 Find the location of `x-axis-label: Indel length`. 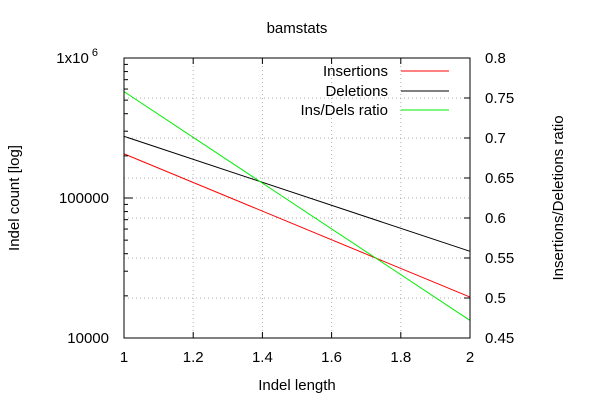

x-axis-label: Indel length is located at coordinates (297, 385).